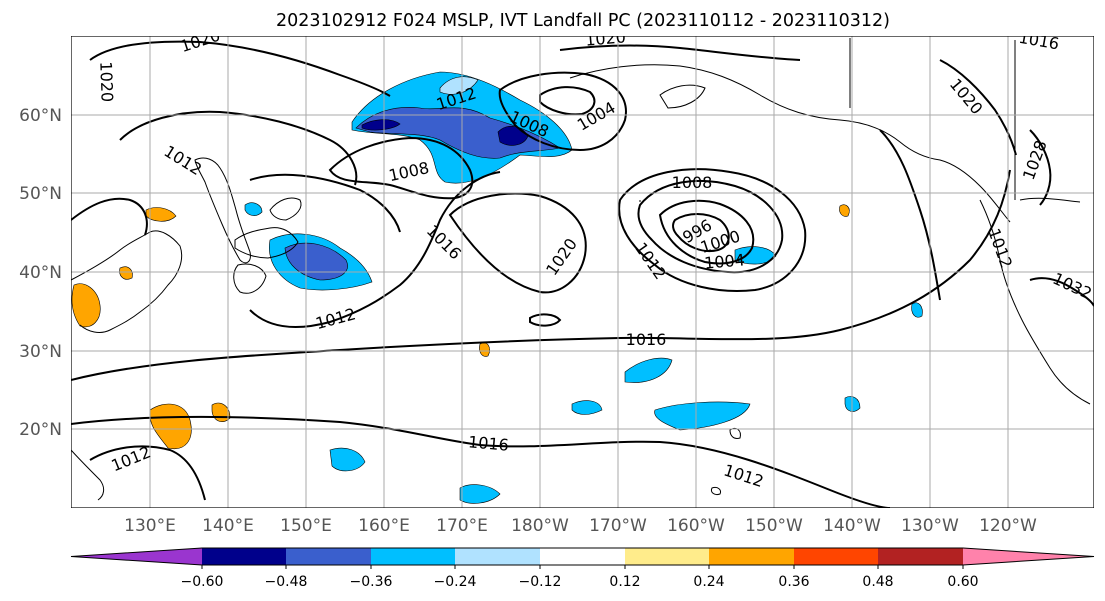  Describe the element at coordinates (692, 182) in the screenshot. I see `isobar-label: 1008` at that location.